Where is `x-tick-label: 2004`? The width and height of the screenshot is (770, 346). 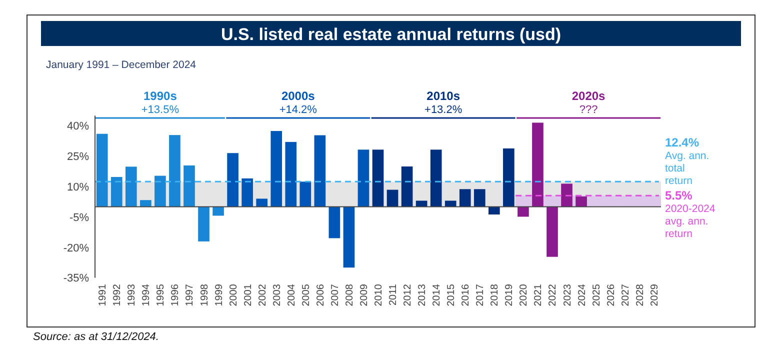 x-tick-label: 2004 is located at coordinates (292, 295).